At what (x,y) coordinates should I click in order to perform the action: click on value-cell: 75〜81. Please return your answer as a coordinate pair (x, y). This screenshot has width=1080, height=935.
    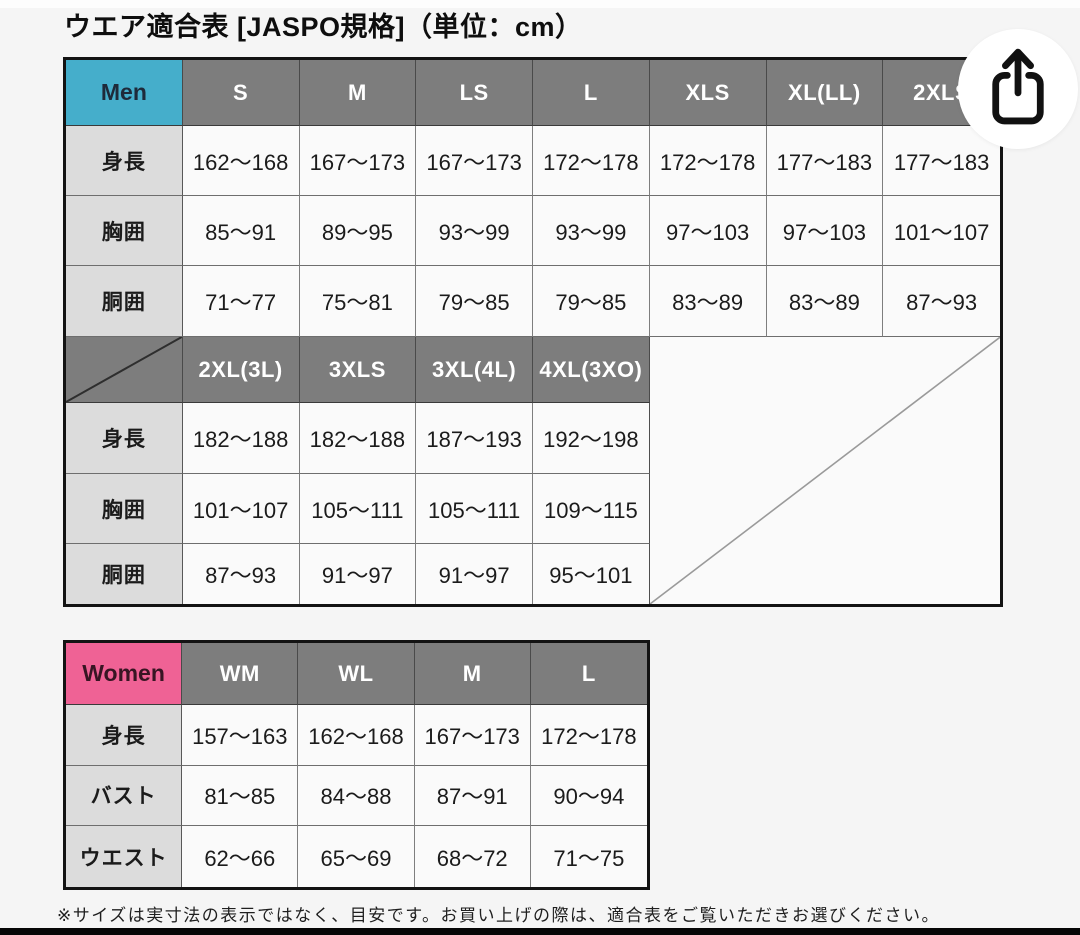
    Looking at the image, I should click on (358, 301).